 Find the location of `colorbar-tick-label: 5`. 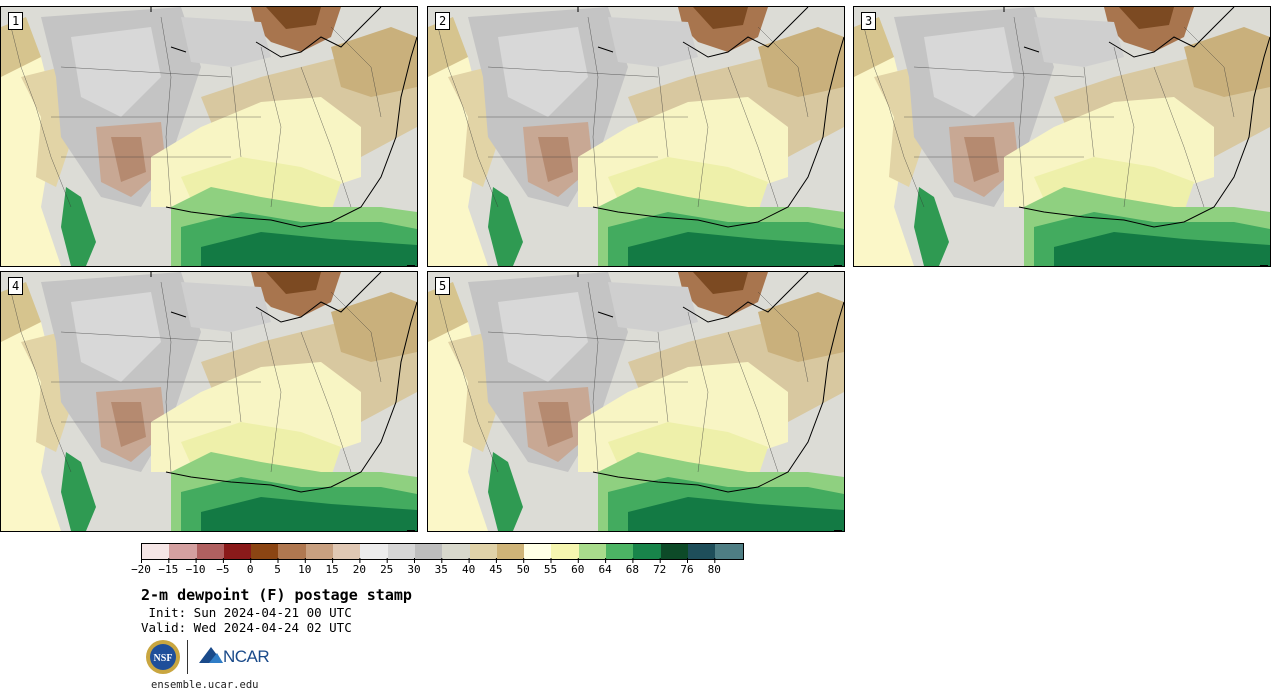

colorbar-tick-label: 5 is located at coordinates (277, 569).